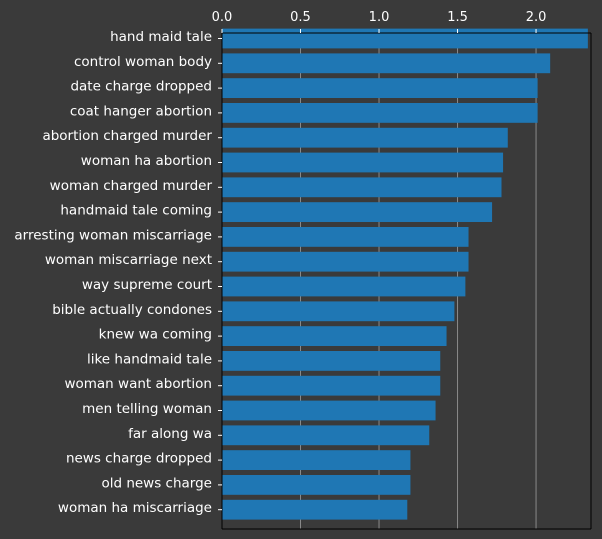 The image size is (602, 539). I want to click on category-label: abortion charged murder, so click(127, 136).